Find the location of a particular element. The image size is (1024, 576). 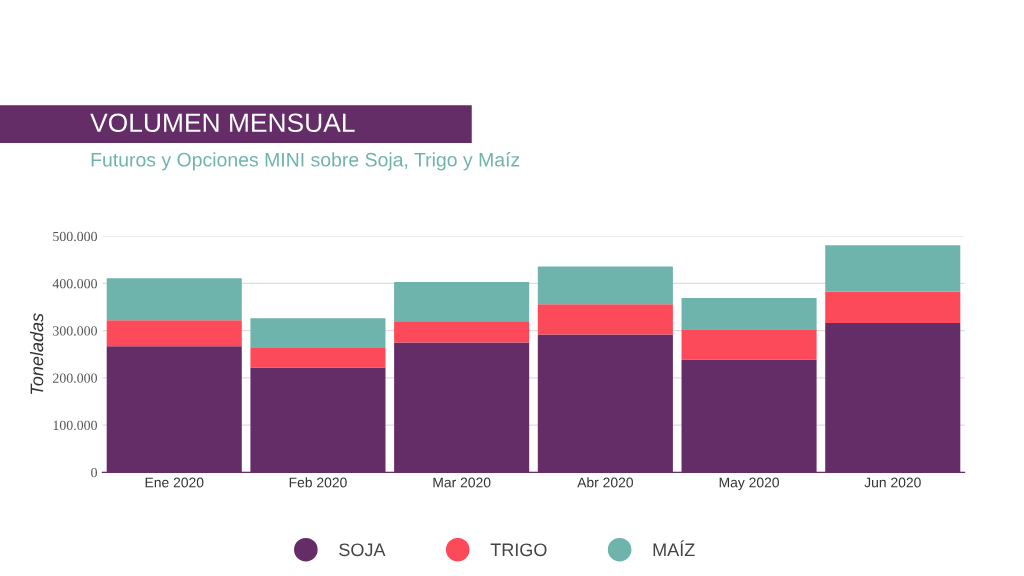

x-tick-label: Mar 2020 is located at coordinates (462, 482).